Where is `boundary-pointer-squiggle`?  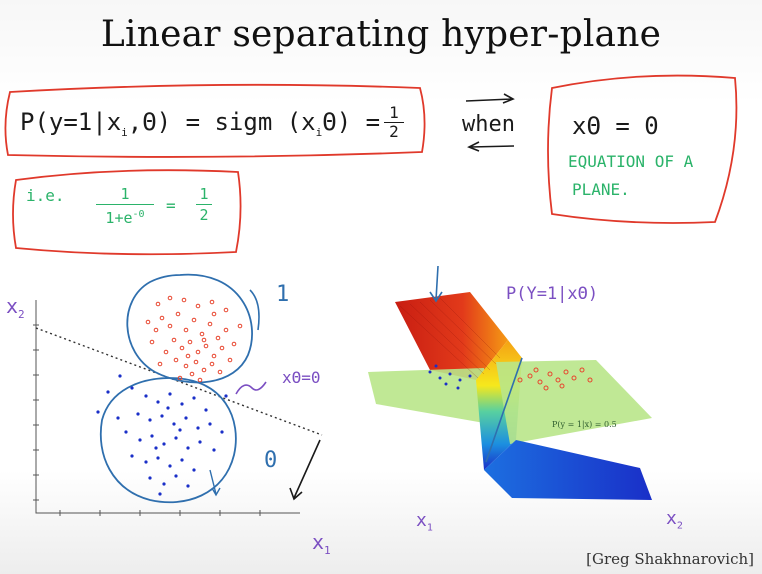
boundary-pointer-squiggle is located at coordinates (251, 388).